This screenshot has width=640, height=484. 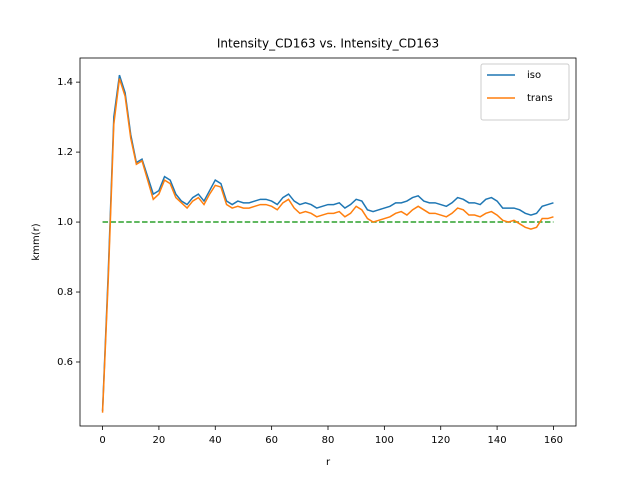 What do you see at coordinates (440, 440) in the screenshot?
I see `x-tick-label: 120` at bounding box center [440, 440].